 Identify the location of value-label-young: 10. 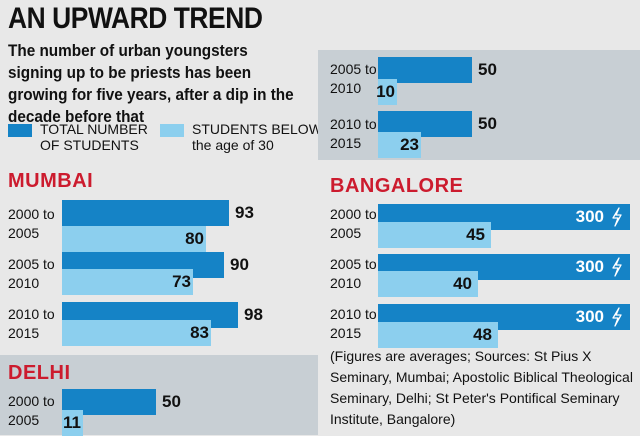
(385, 91).